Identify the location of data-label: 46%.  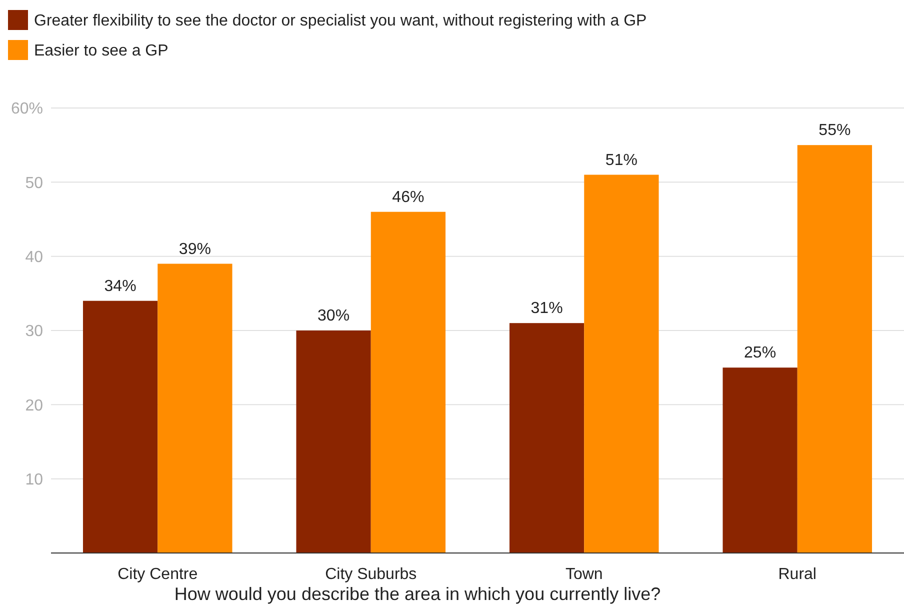
(408, 197).